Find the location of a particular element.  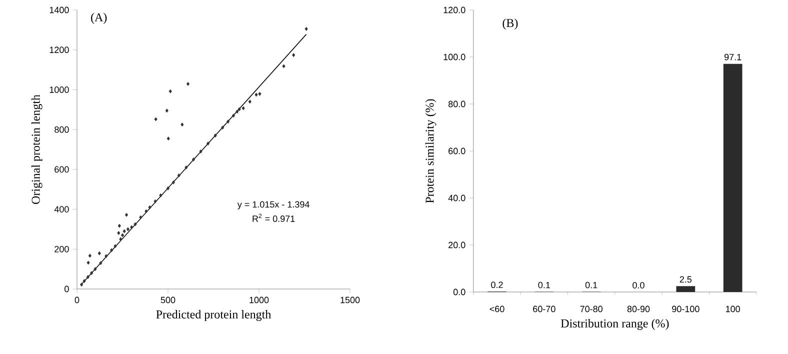

annotation: y = 1.015x - 1.394 is located at coordinates (273, 205).